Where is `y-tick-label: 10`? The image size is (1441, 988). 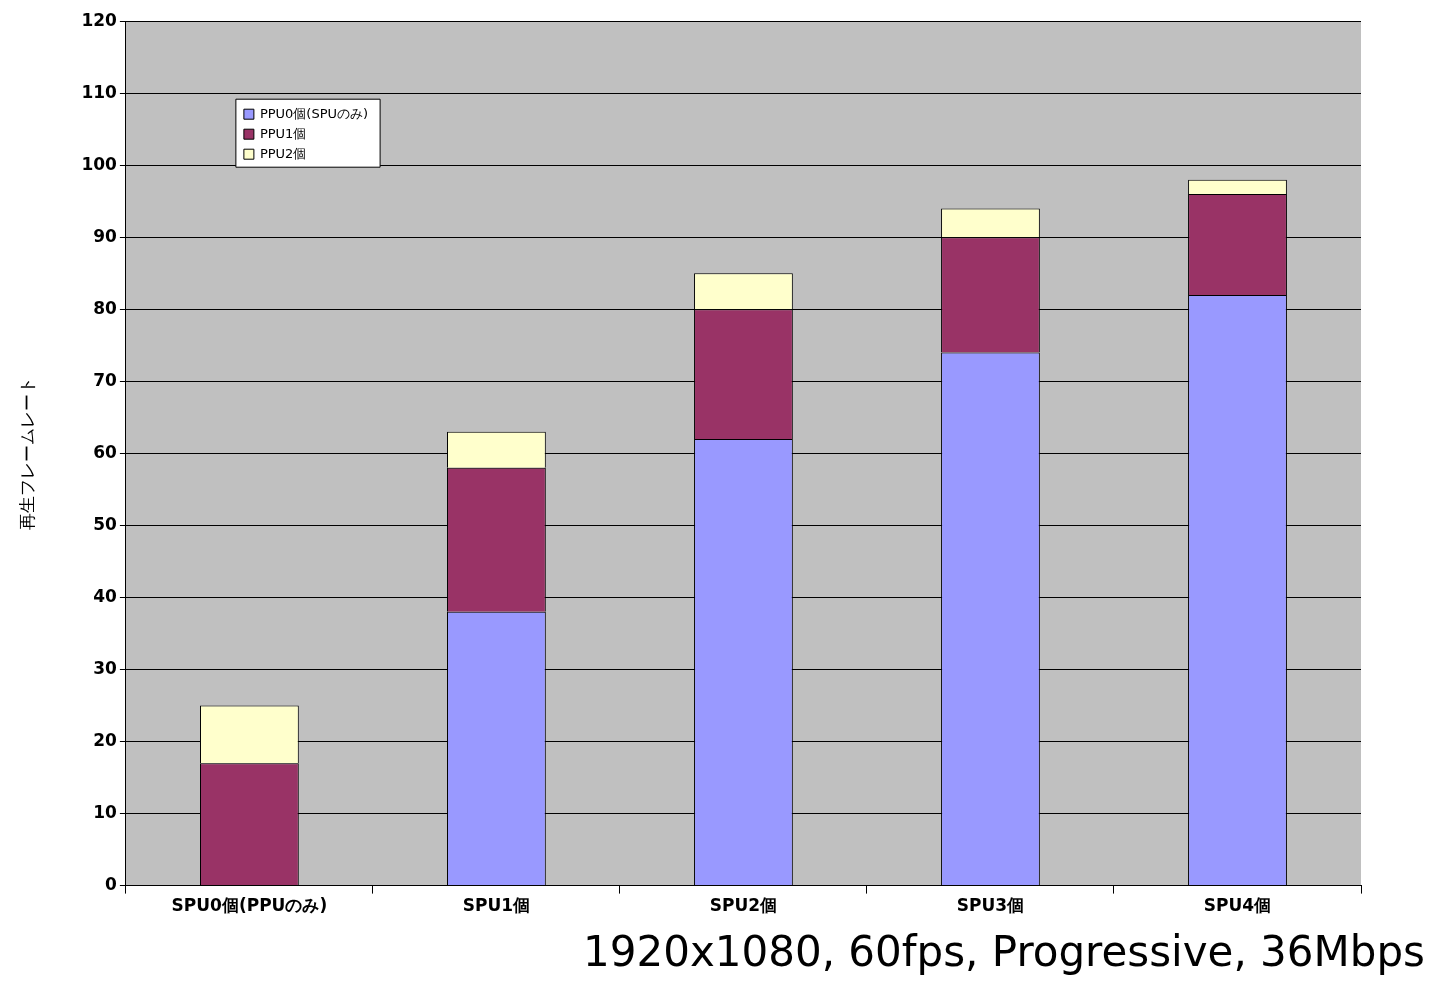
y-tick-label: 10 is located at coordinates (105, 811).